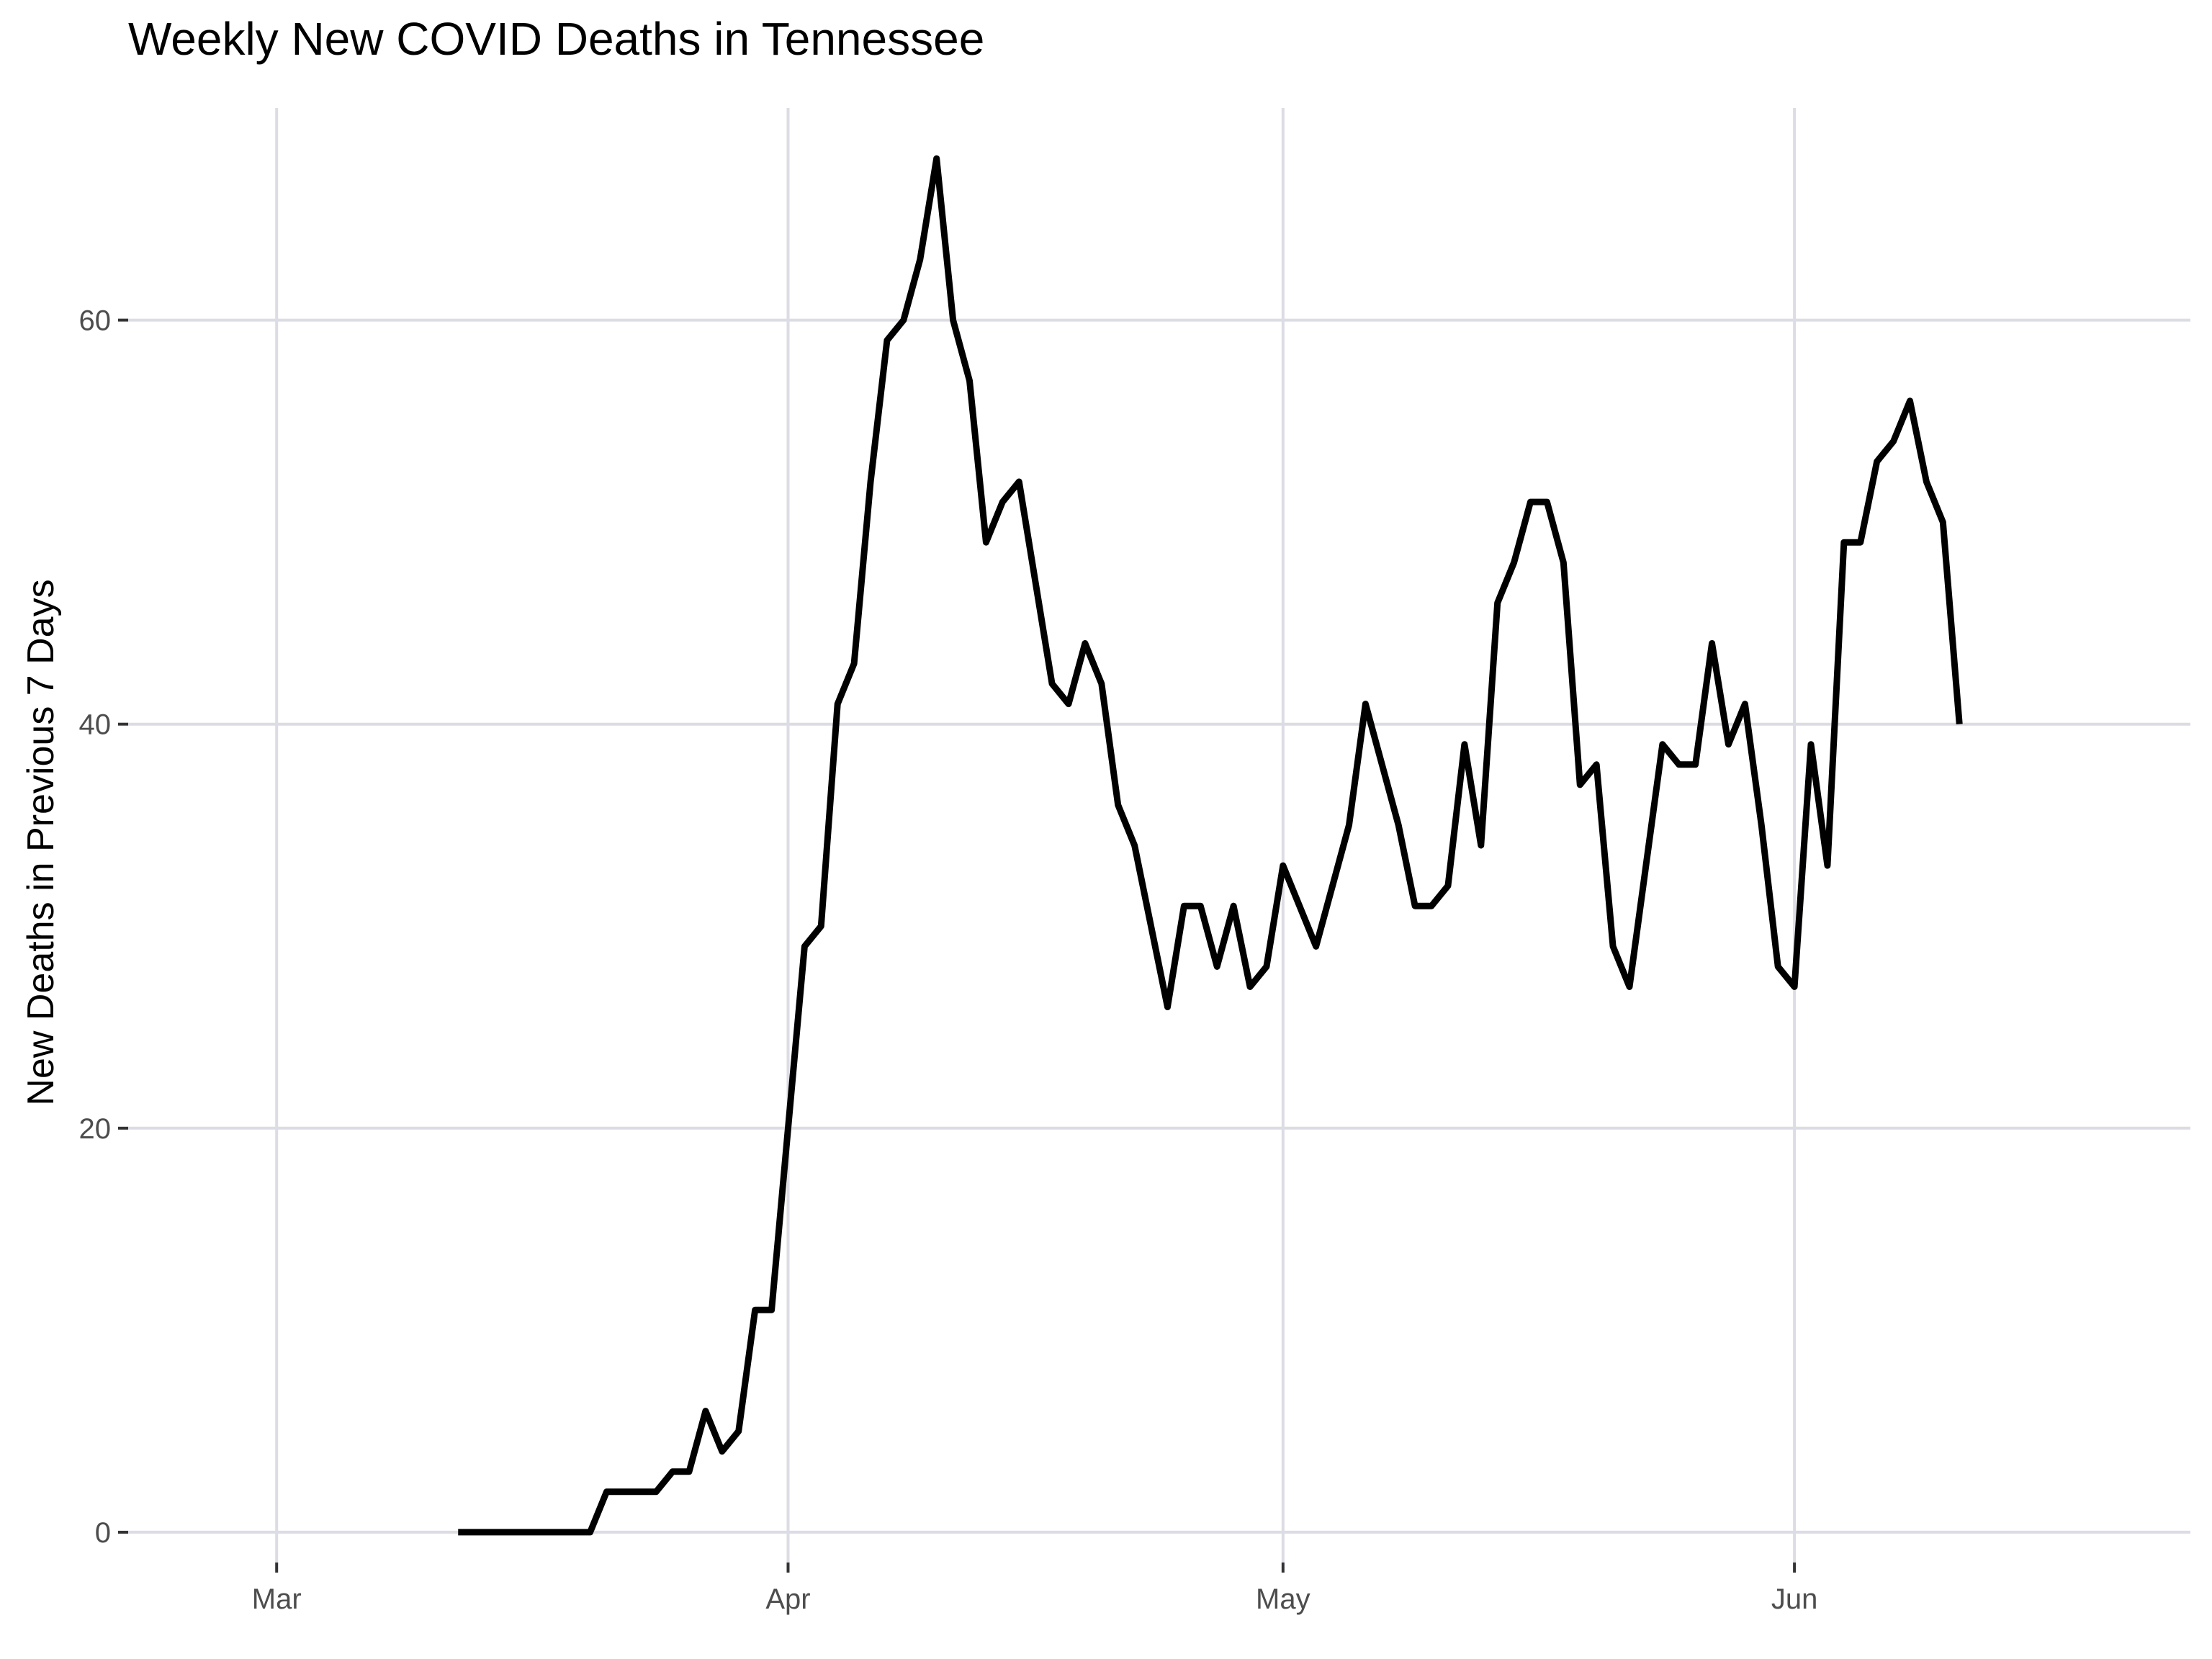 This screenshot has width=2212, height=1659. Describe the element at coordinates (103, 927) in the screenshot. I see `y-axis-ticks: 0 20 40 60` at that location.